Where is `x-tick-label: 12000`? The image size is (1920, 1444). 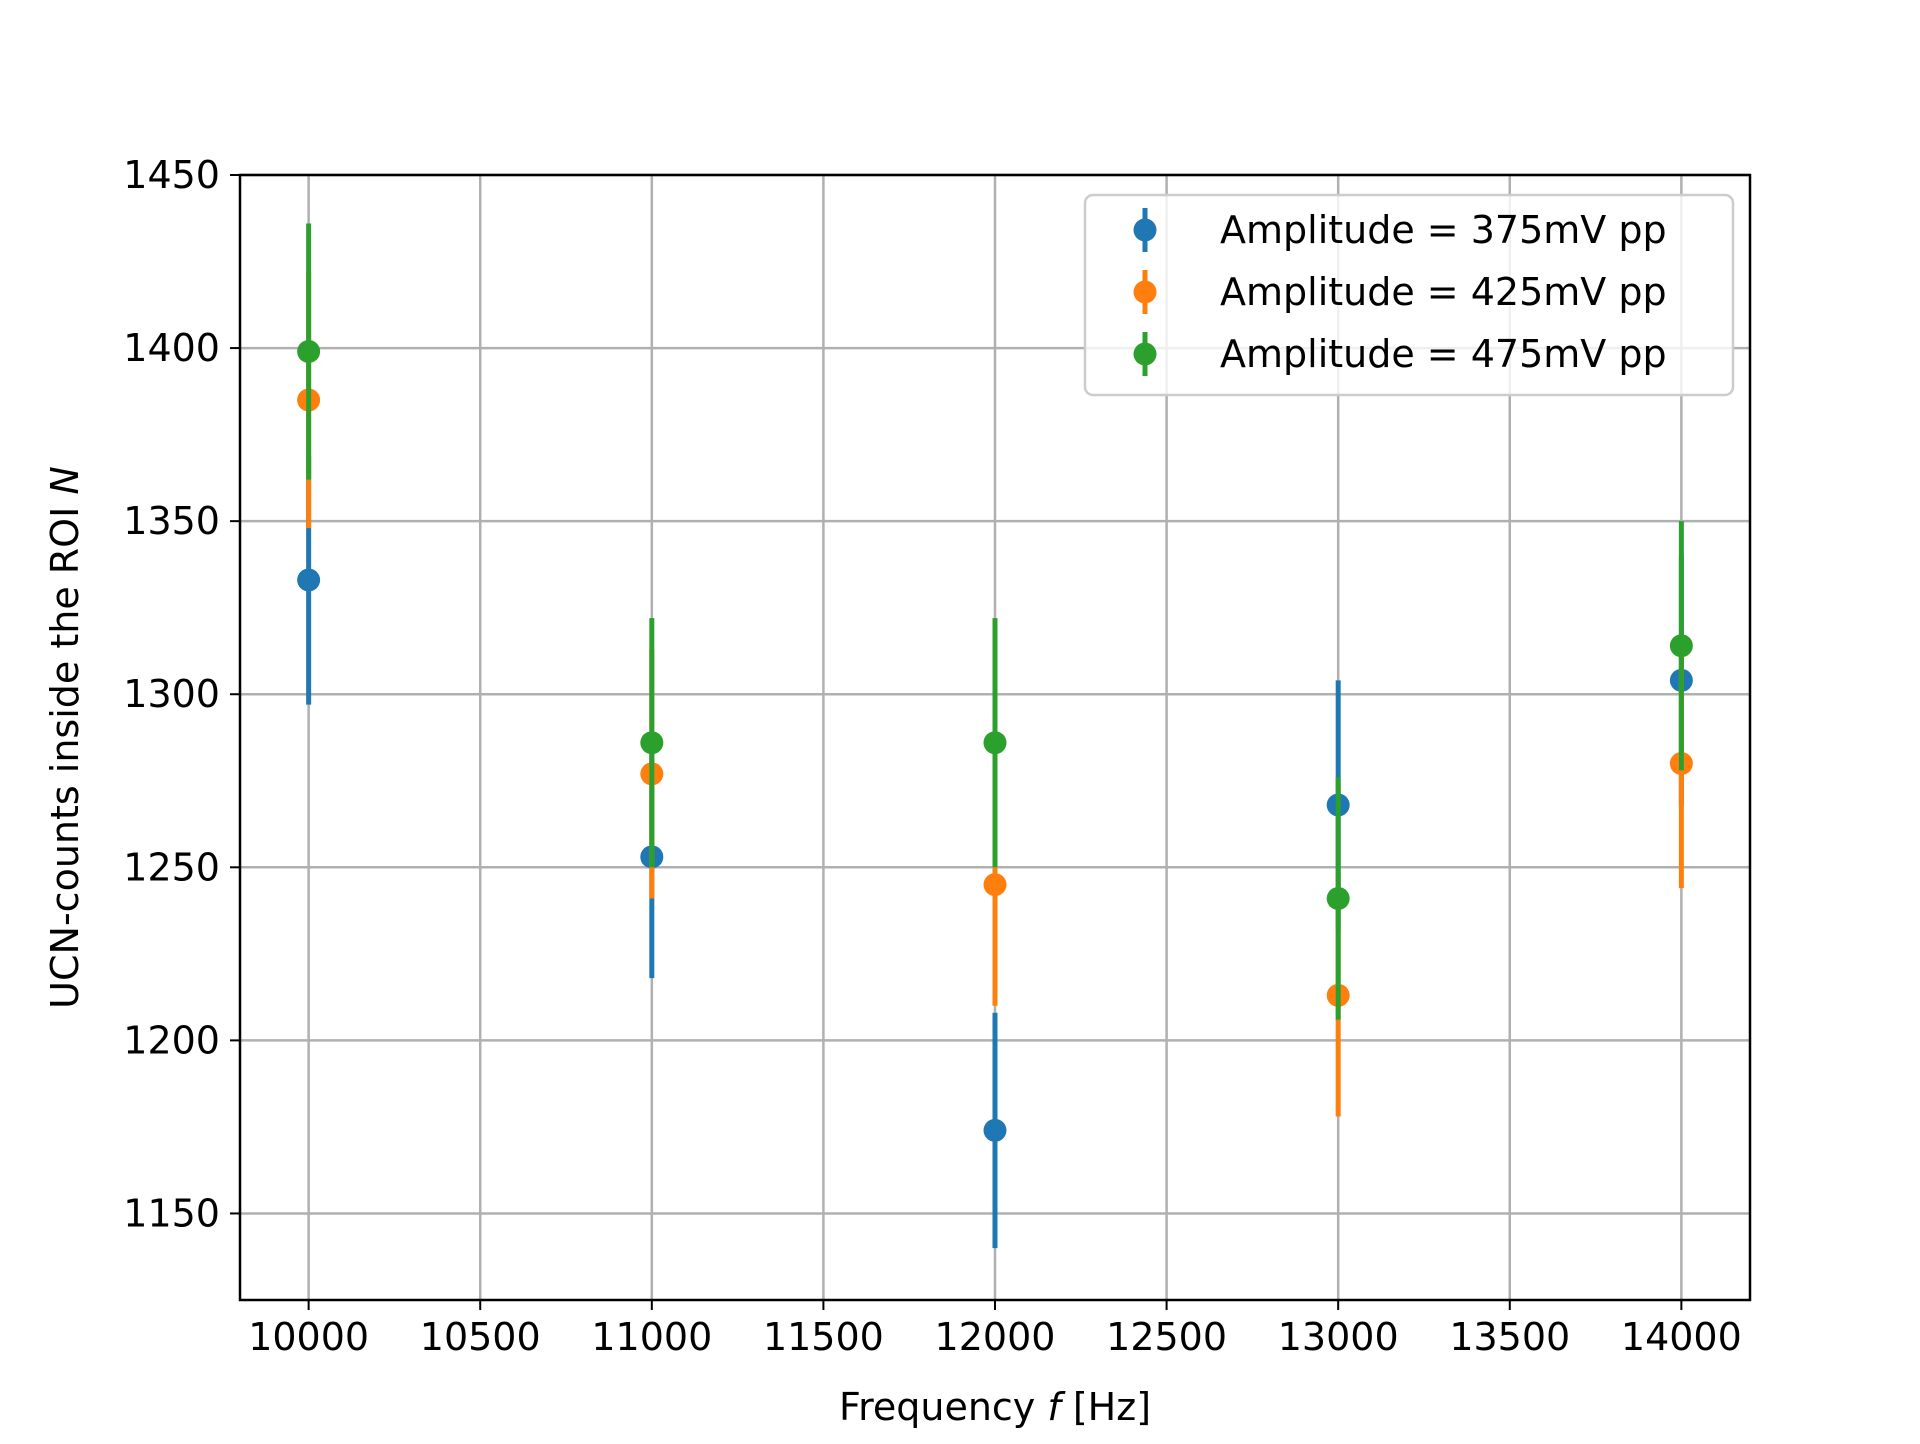 x-tick-label: 12000 is located at coordinates (995, 1337).